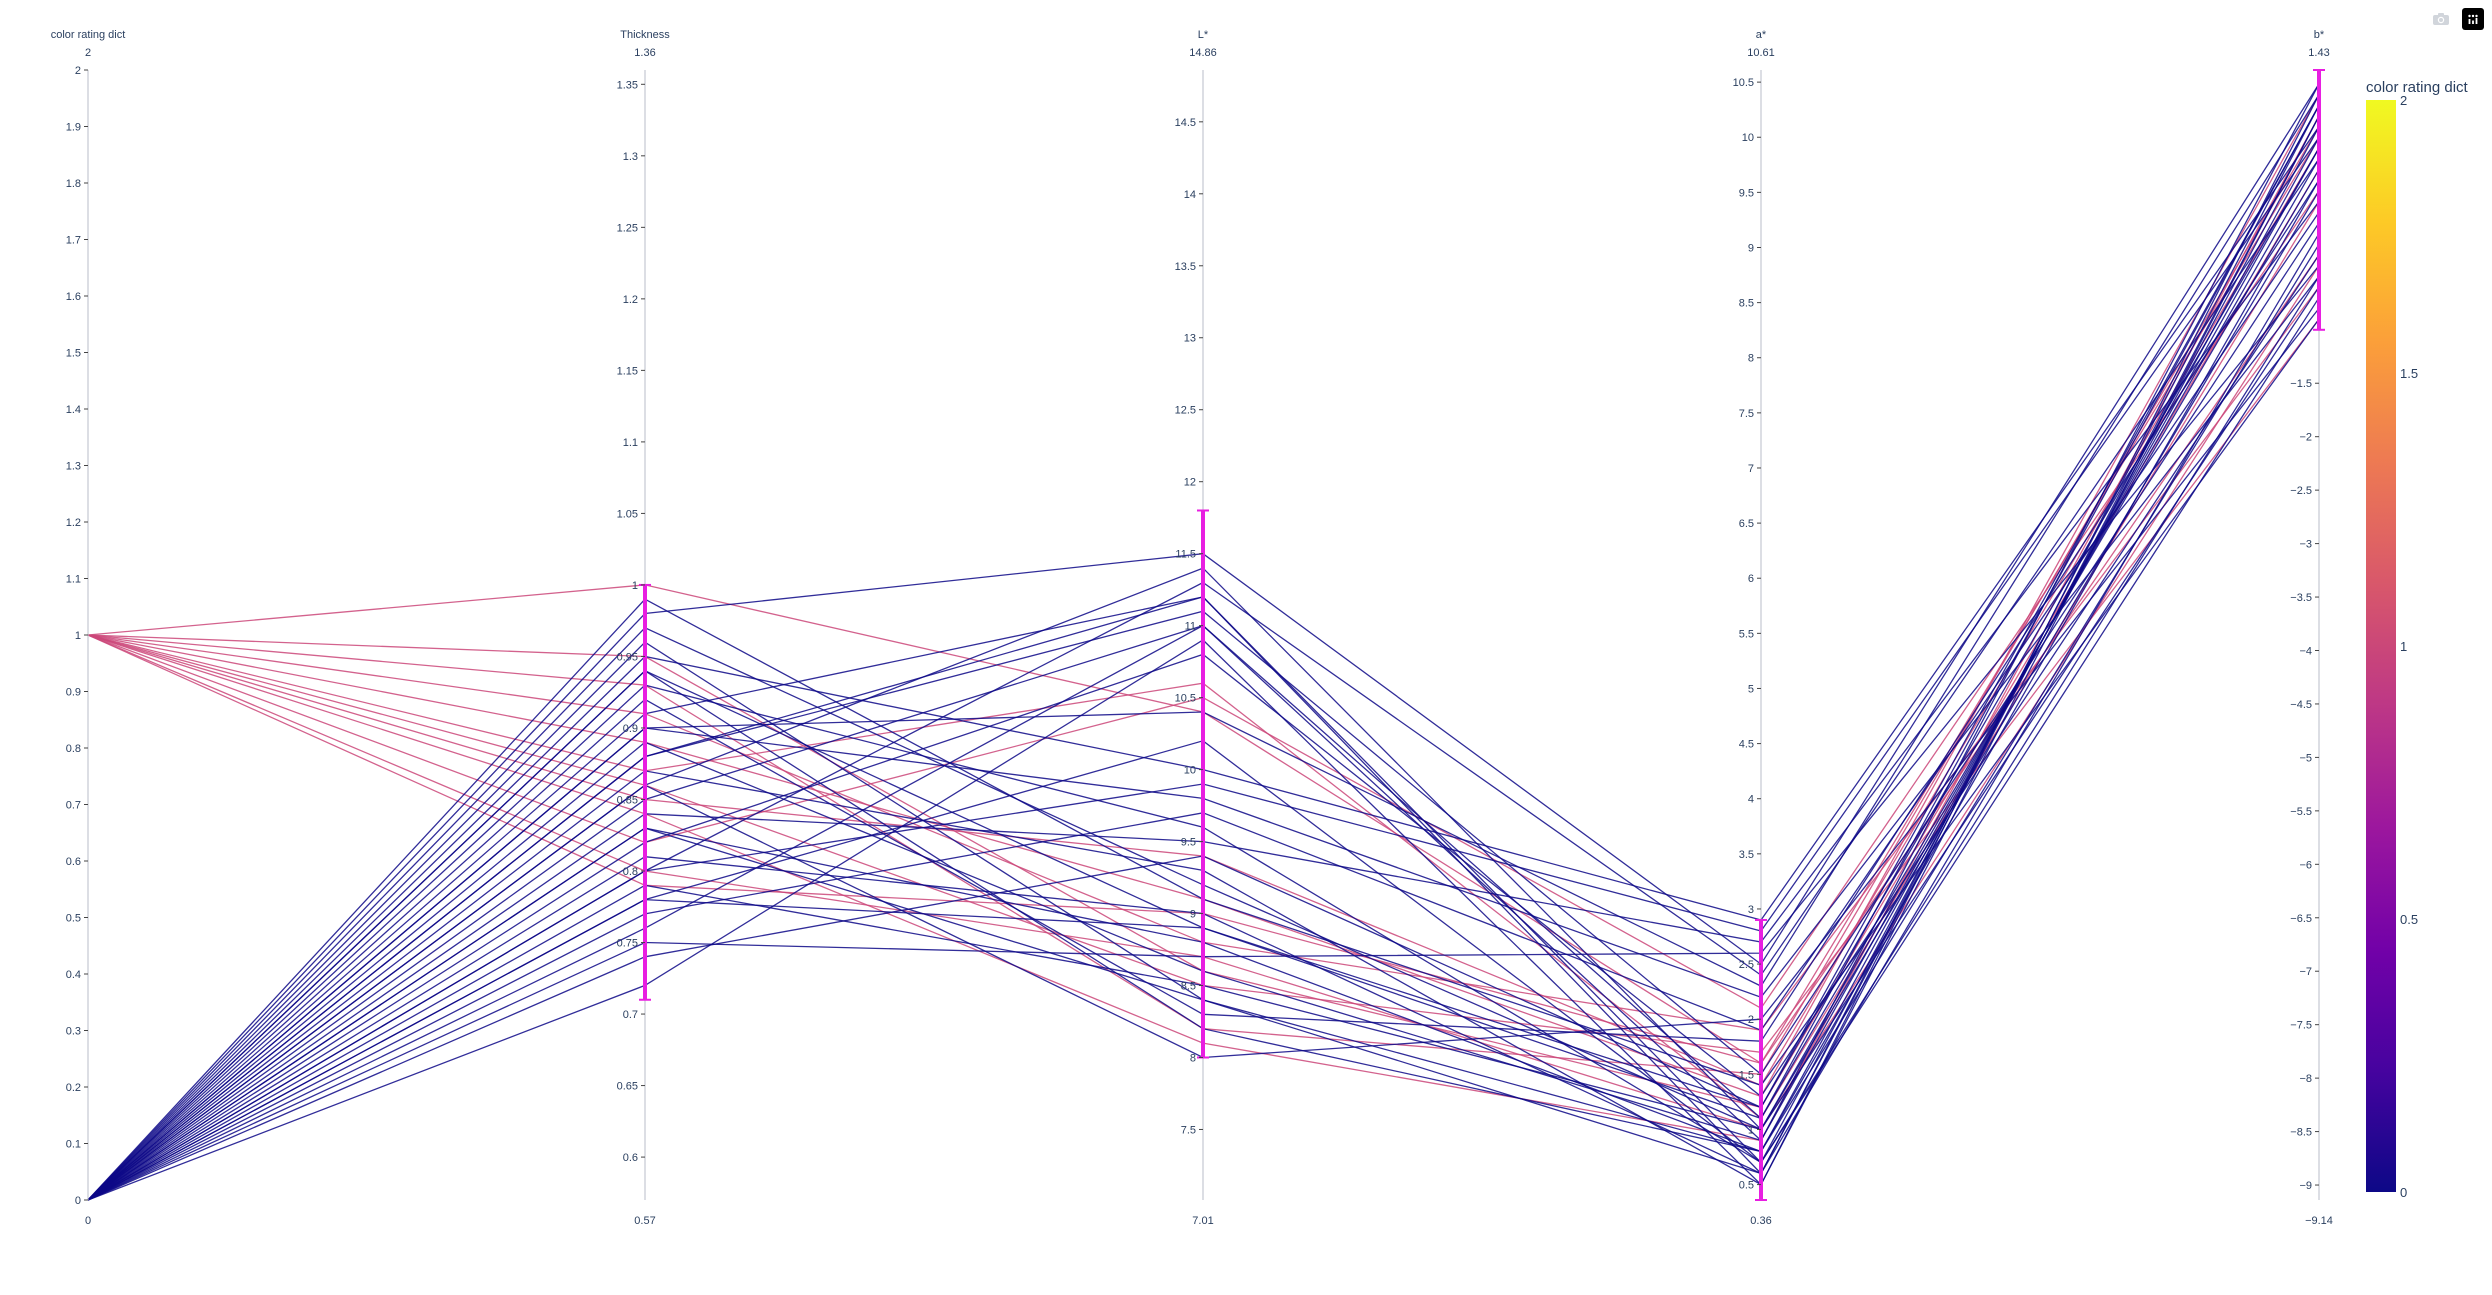 Image resolution: width=2492 pixels, height=1295 pixels. I want to click on axis-range-max-label: 2, so click(88, 53).